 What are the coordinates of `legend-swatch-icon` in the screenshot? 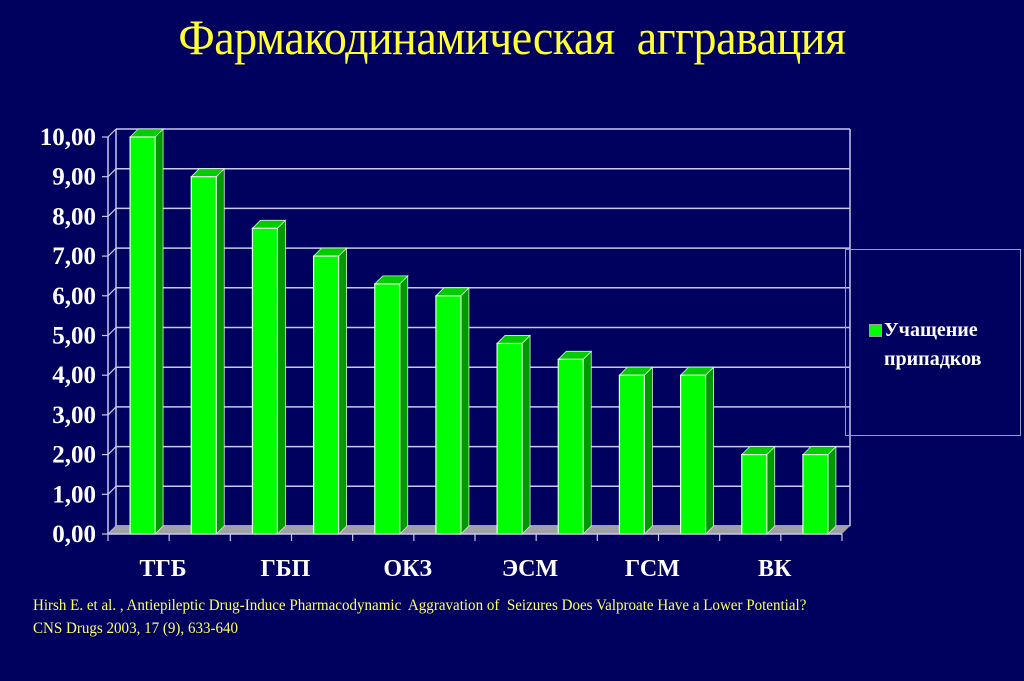 It's located at (875, 330).